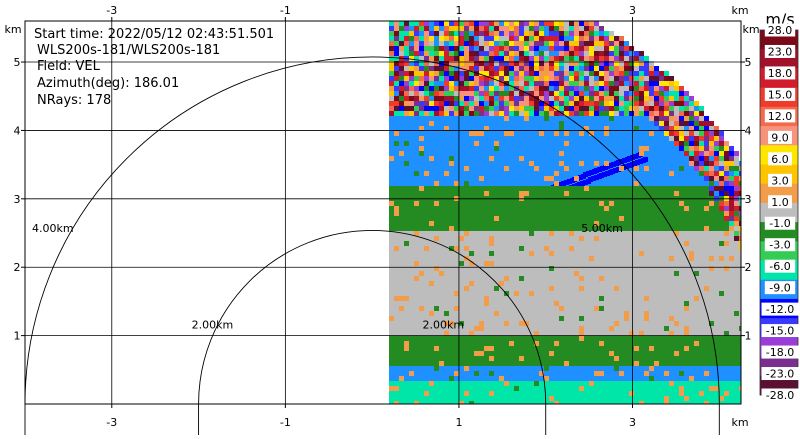 Image resolution: width=800 pixels, height=439 pixels. Describe the element at coordinates (53, 228) in the screenshot. I see `range-ring-label: 4.00km` at that location.